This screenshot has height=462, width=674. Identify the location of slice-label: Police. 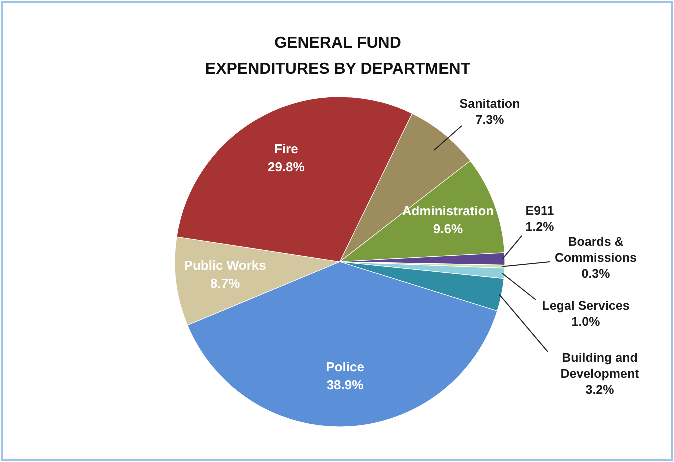
(345, 366).